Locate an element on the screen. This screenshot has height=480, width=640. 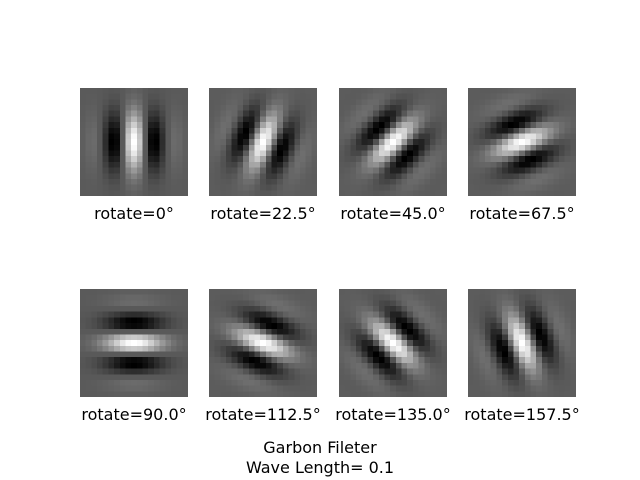
figure-title: Garbon Fileter is located at coordinates (320, 447).